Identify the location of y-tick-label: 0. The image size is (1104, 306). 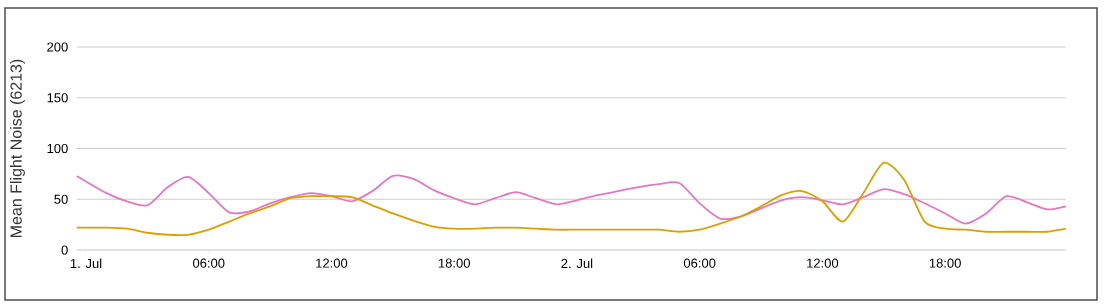
(64, 250).